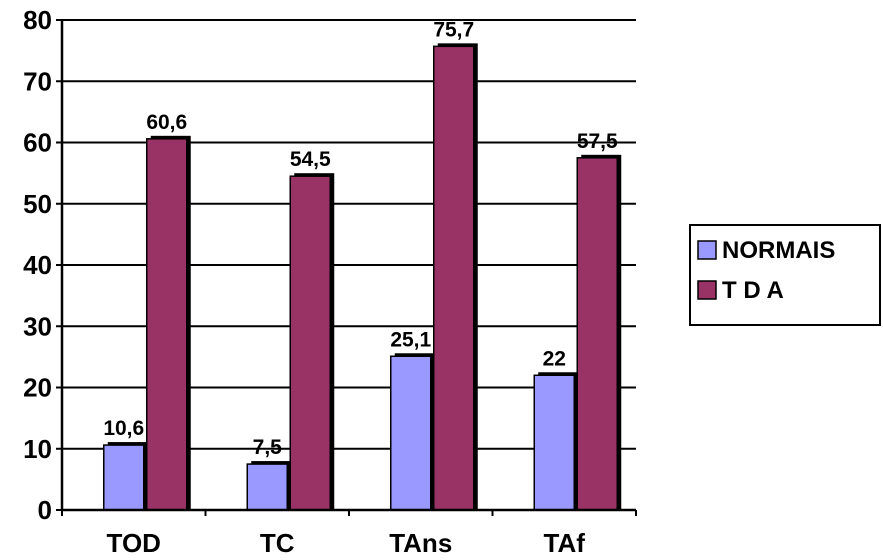  I want to click on y-tick-label-20: 20, so click(37, 388).